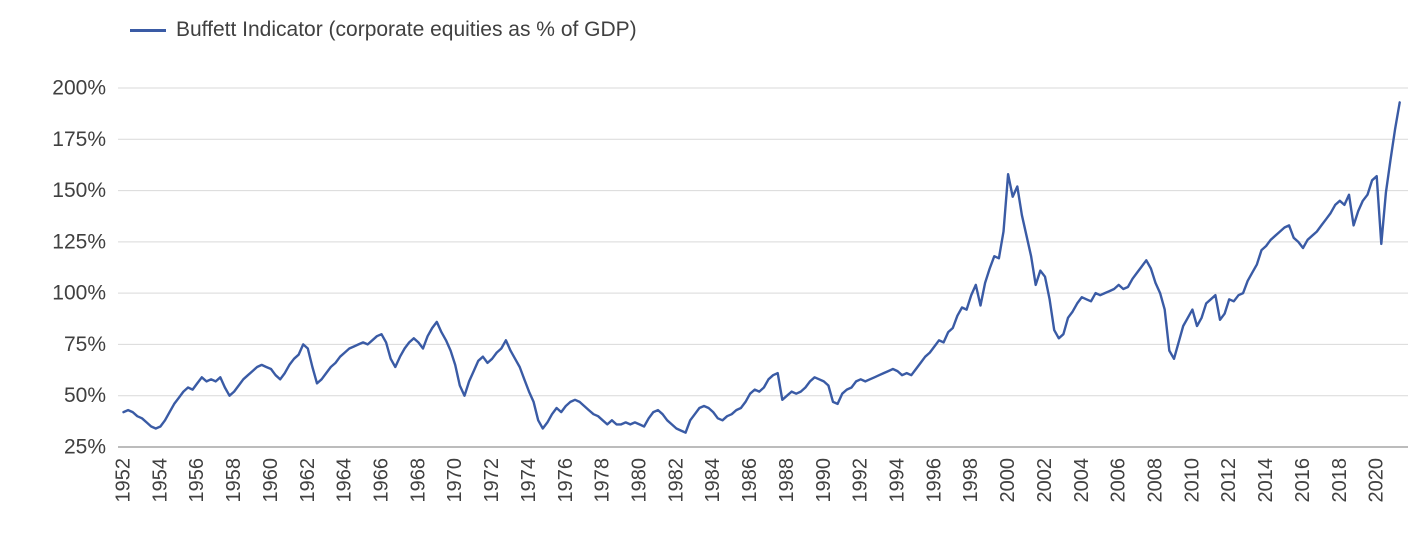 This screenshot has height=554, width=1428. Describe the element at coordinates (197, 480) in the screenshot. I see `x-tick-label: 1956` at that location.